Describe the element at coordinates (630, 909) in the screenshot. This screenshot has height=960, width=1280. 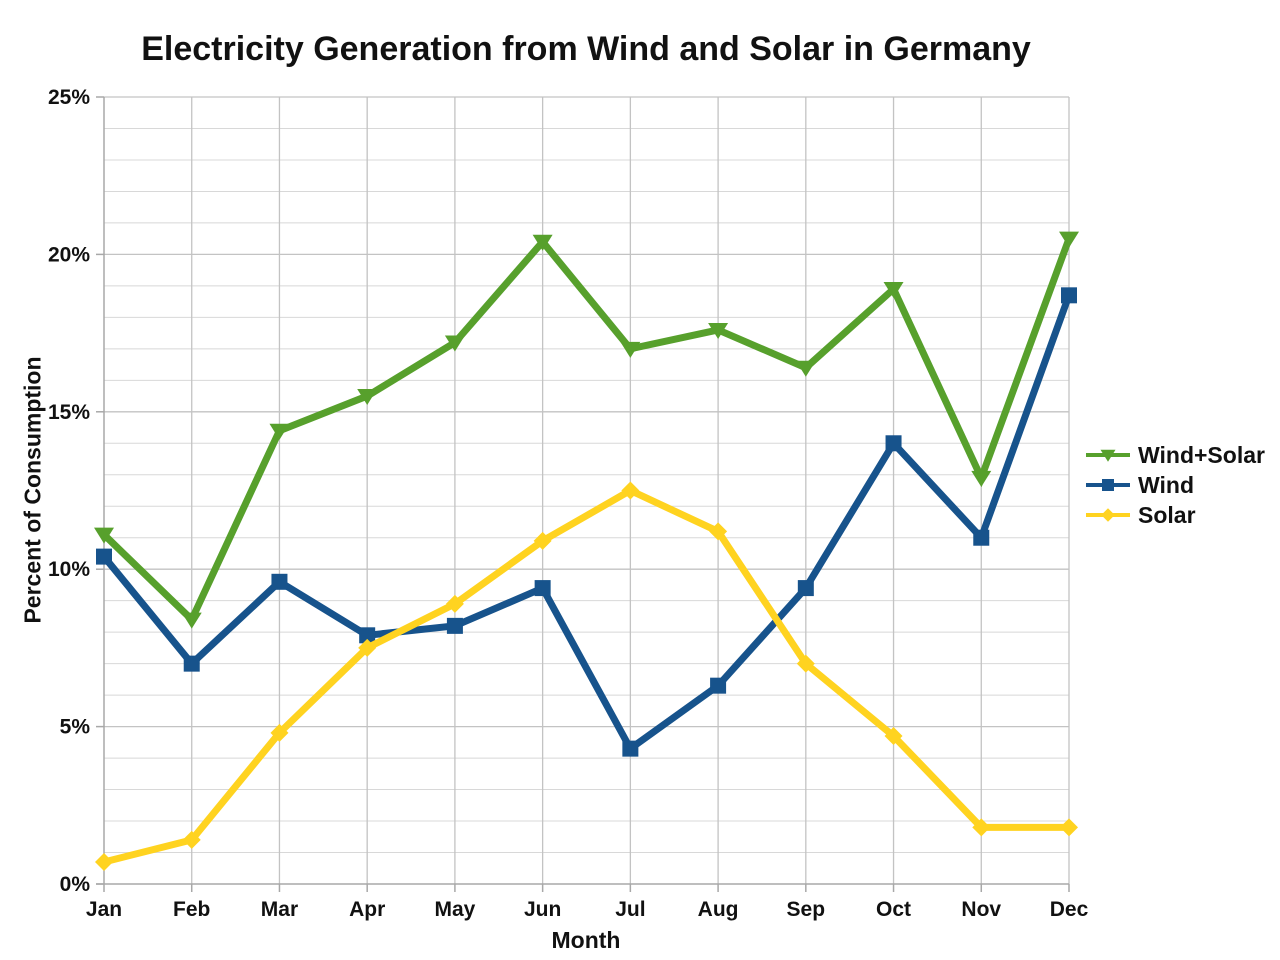
I see `x-tick-label: Jul` at that location.